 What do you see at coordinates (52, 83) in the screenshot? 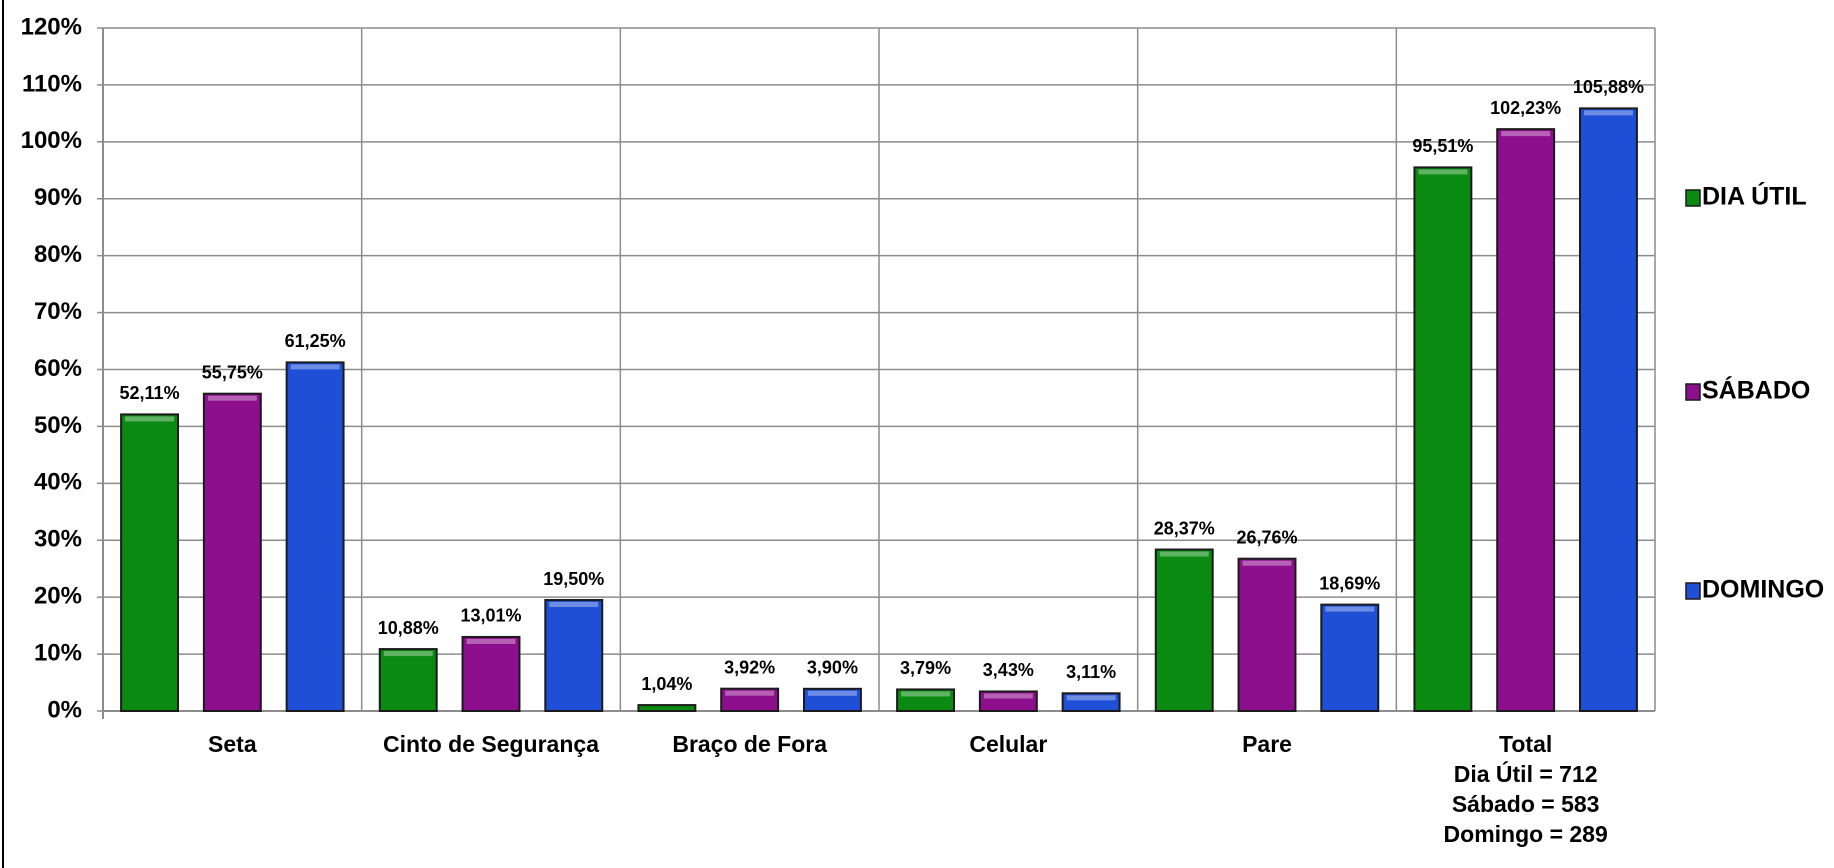
I see `y-tick-label: 110%` at bounding box center [52, 83].